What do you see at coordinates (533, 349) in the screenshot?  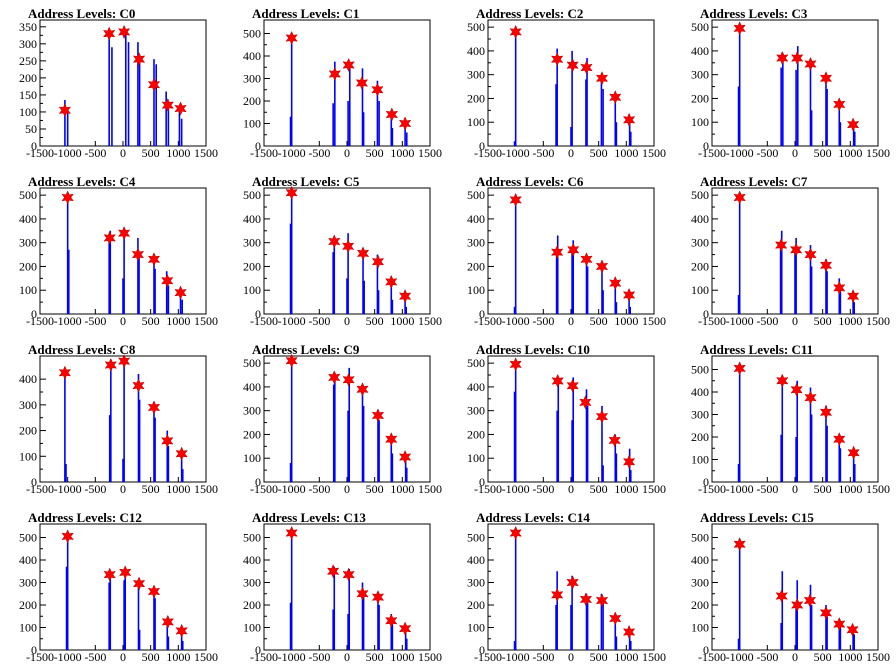 I see `chart-title: Address Levels: C10` at bounding box center [533, 349].